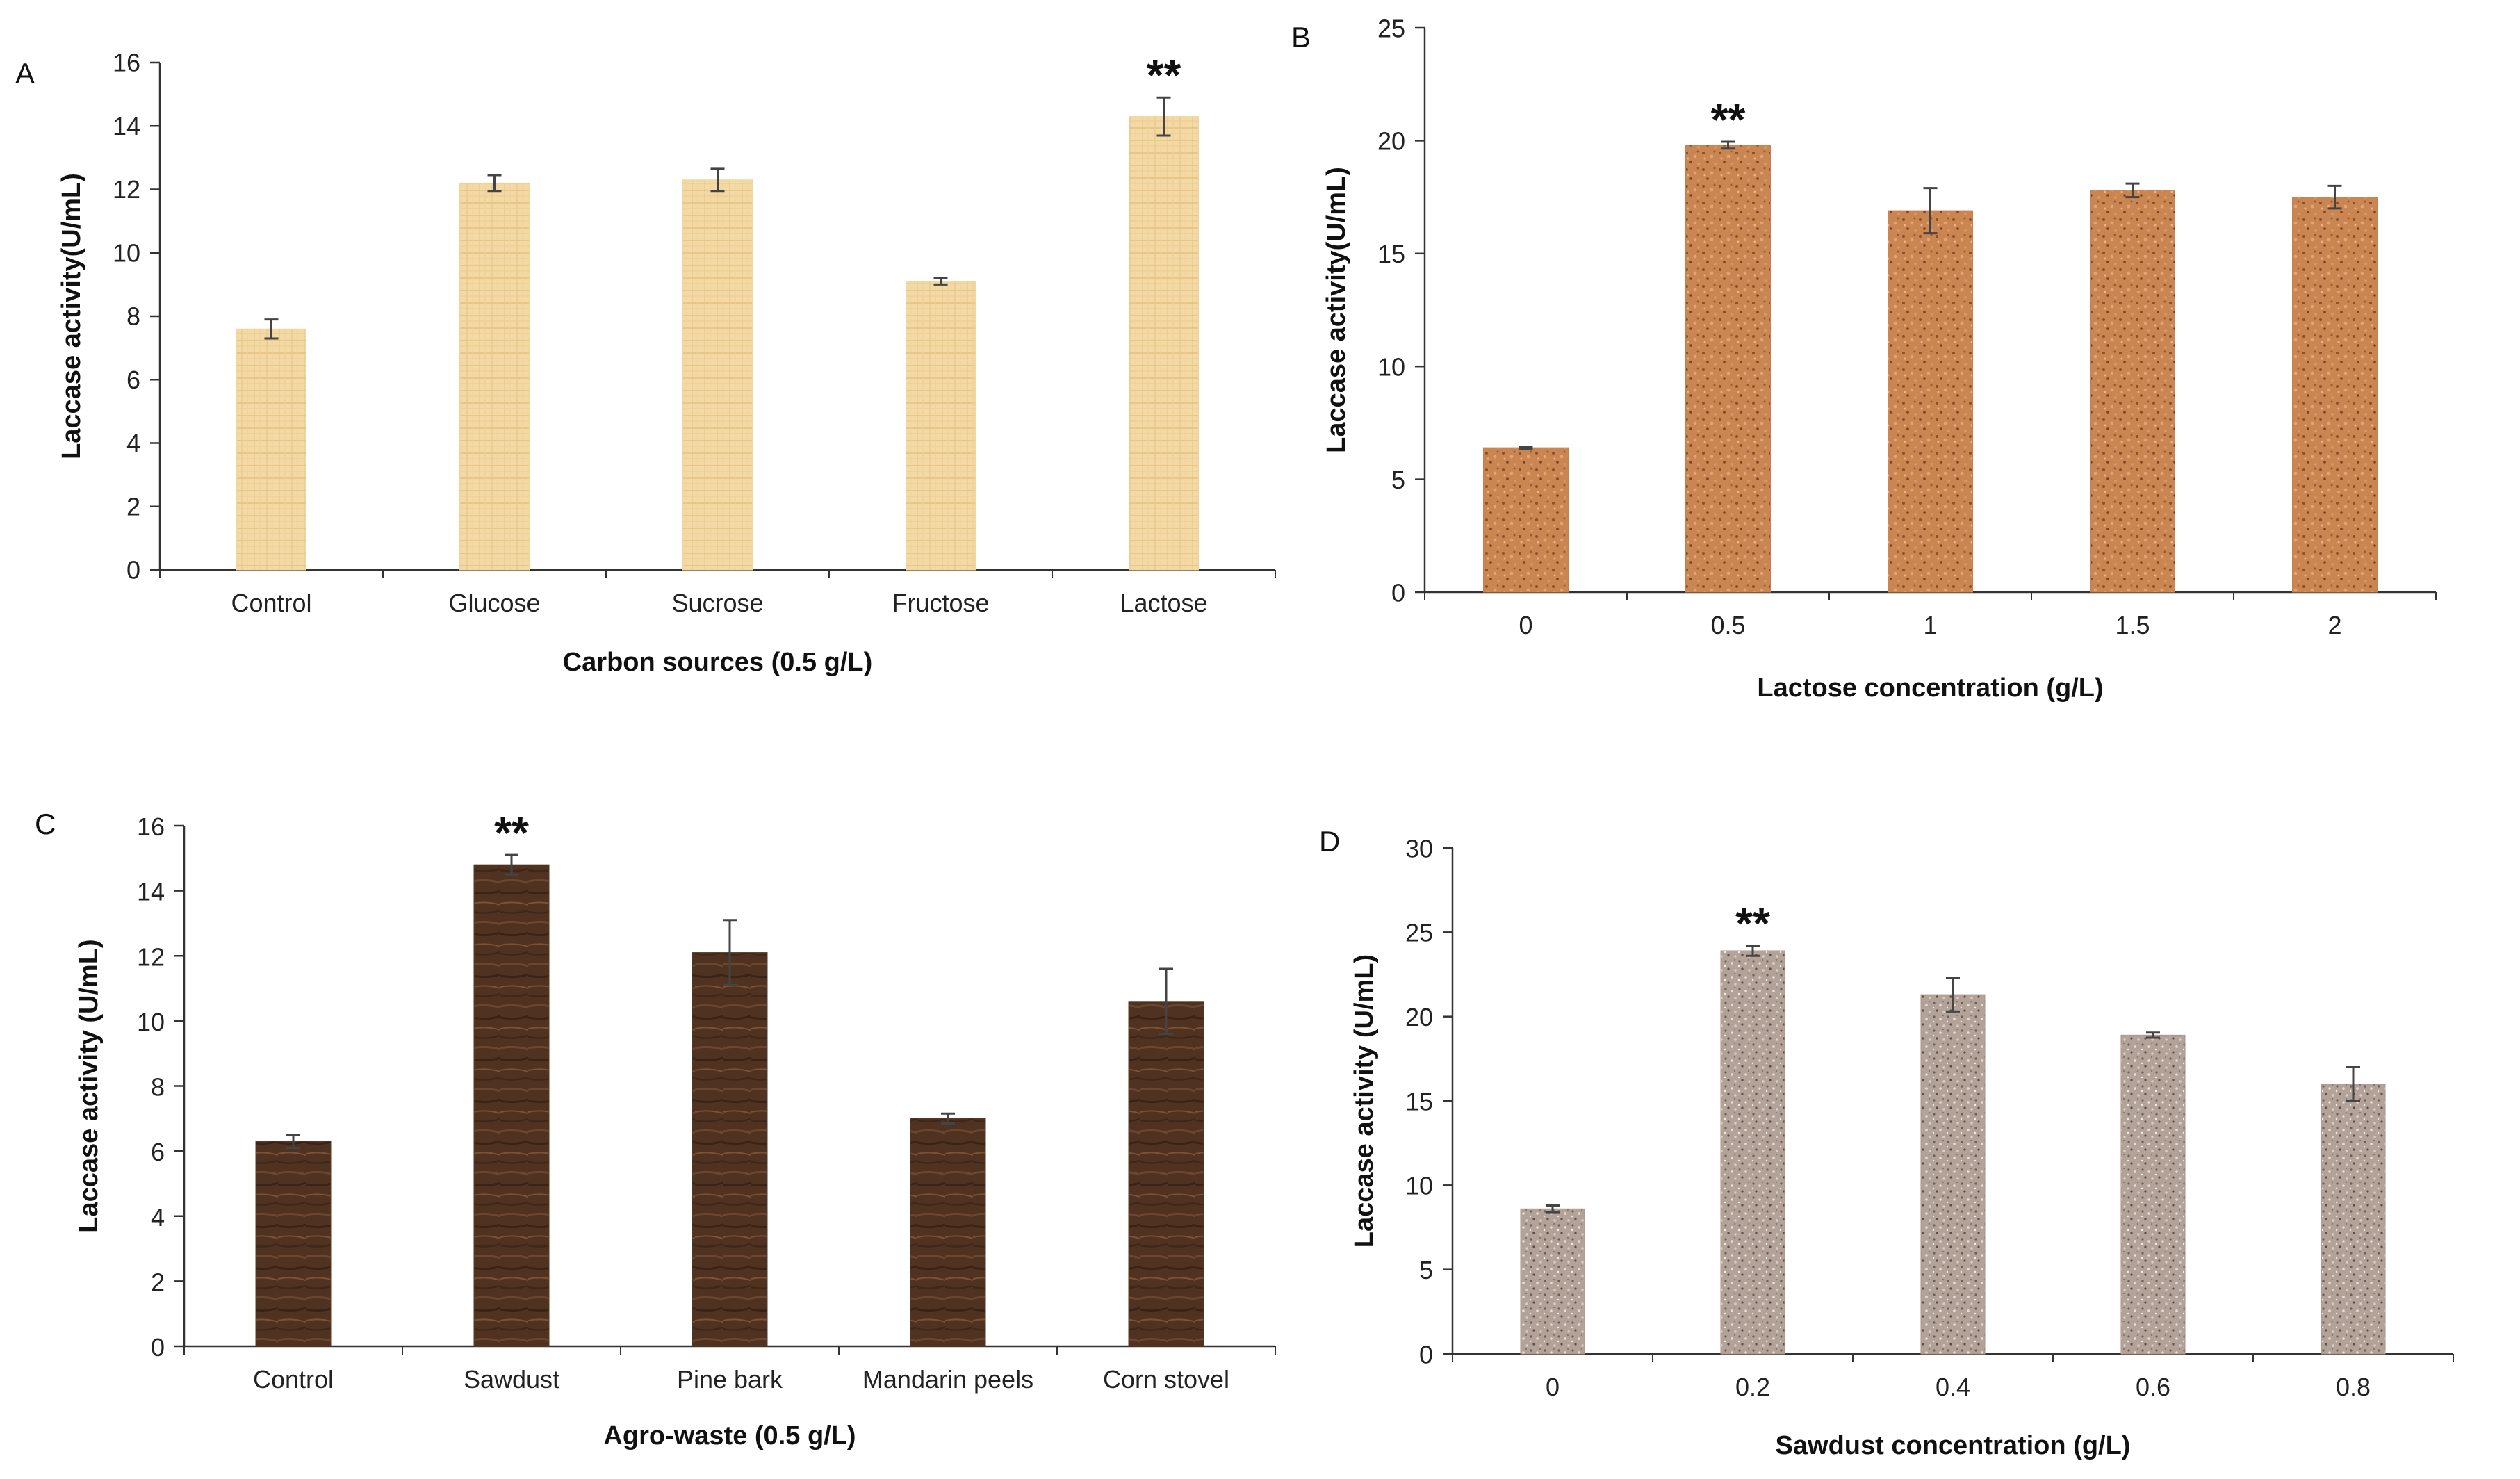 Image resolution: width=2520 pixels, height=1479 pixels. What do you see at coordinates (25, 74) in the screenshot?
I see `panel-label: A` at bounding box center [25, 74].